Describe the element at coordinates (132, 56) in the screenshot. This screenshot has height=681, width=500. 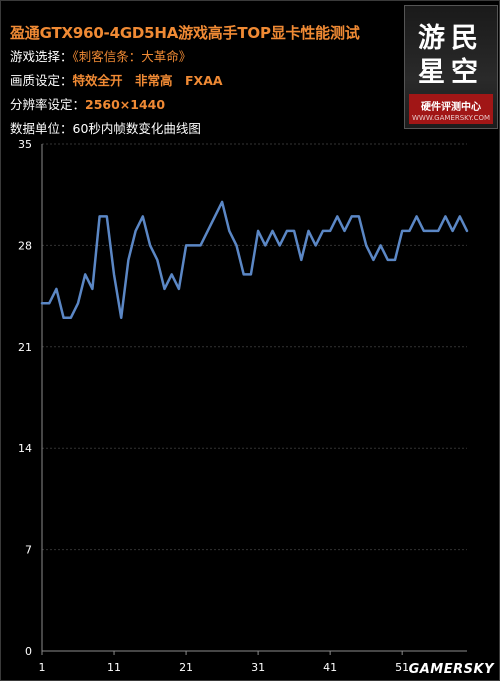
I see `info-game-value: 《刺客信条：大革命》` at that location.